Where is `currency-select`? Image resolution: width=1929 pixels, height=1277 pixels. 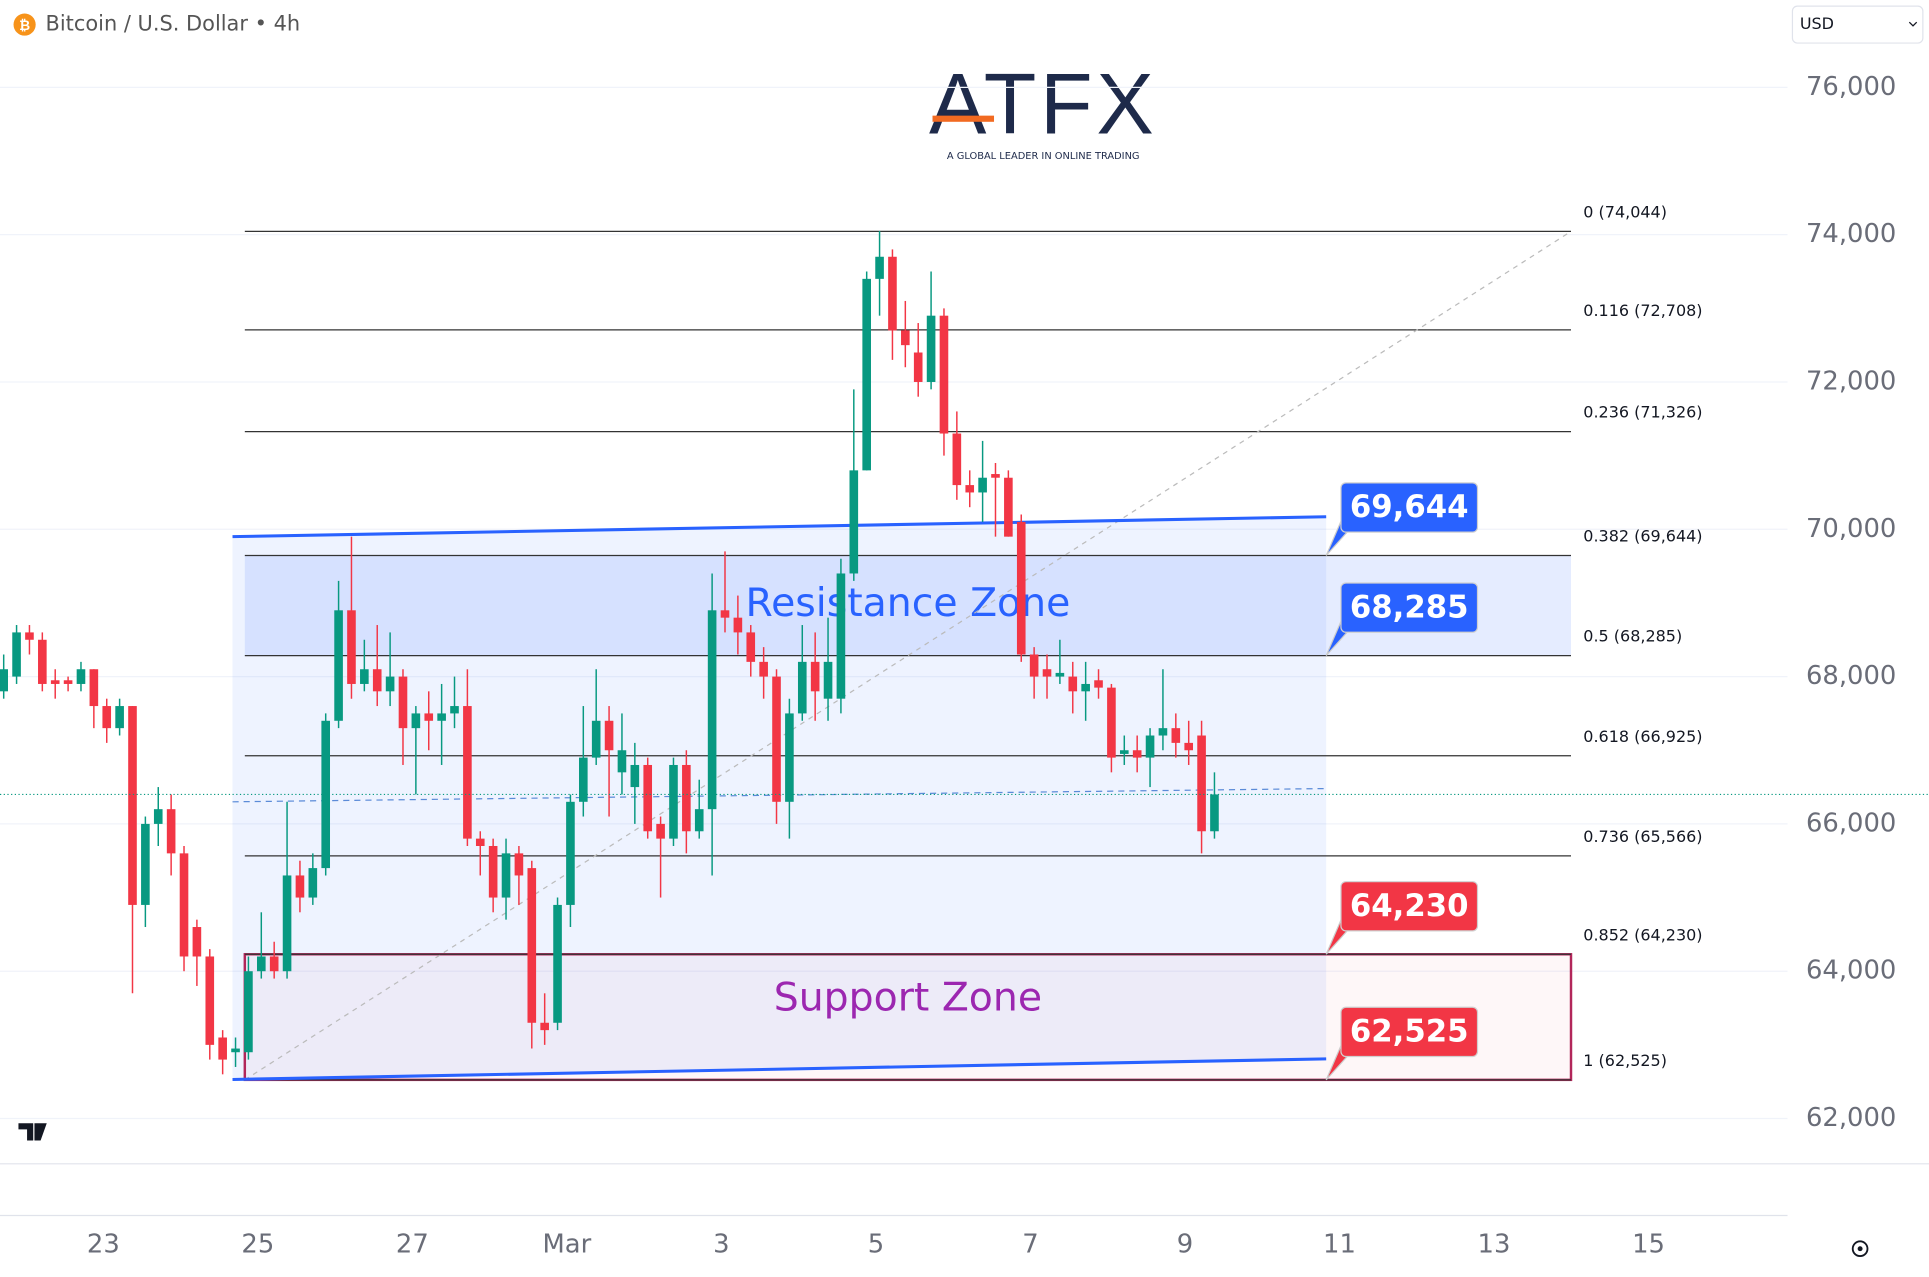 currency-select is located at coordinates (1857, 24).